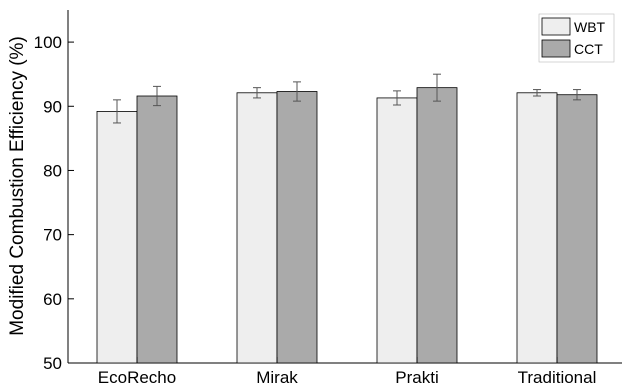 The width and height of the screenshot is (622, 386). What do you see at coordinates (52, 299) in the screenshot?
I see `y-tick-label: 60` at bounding box center [52, 299].